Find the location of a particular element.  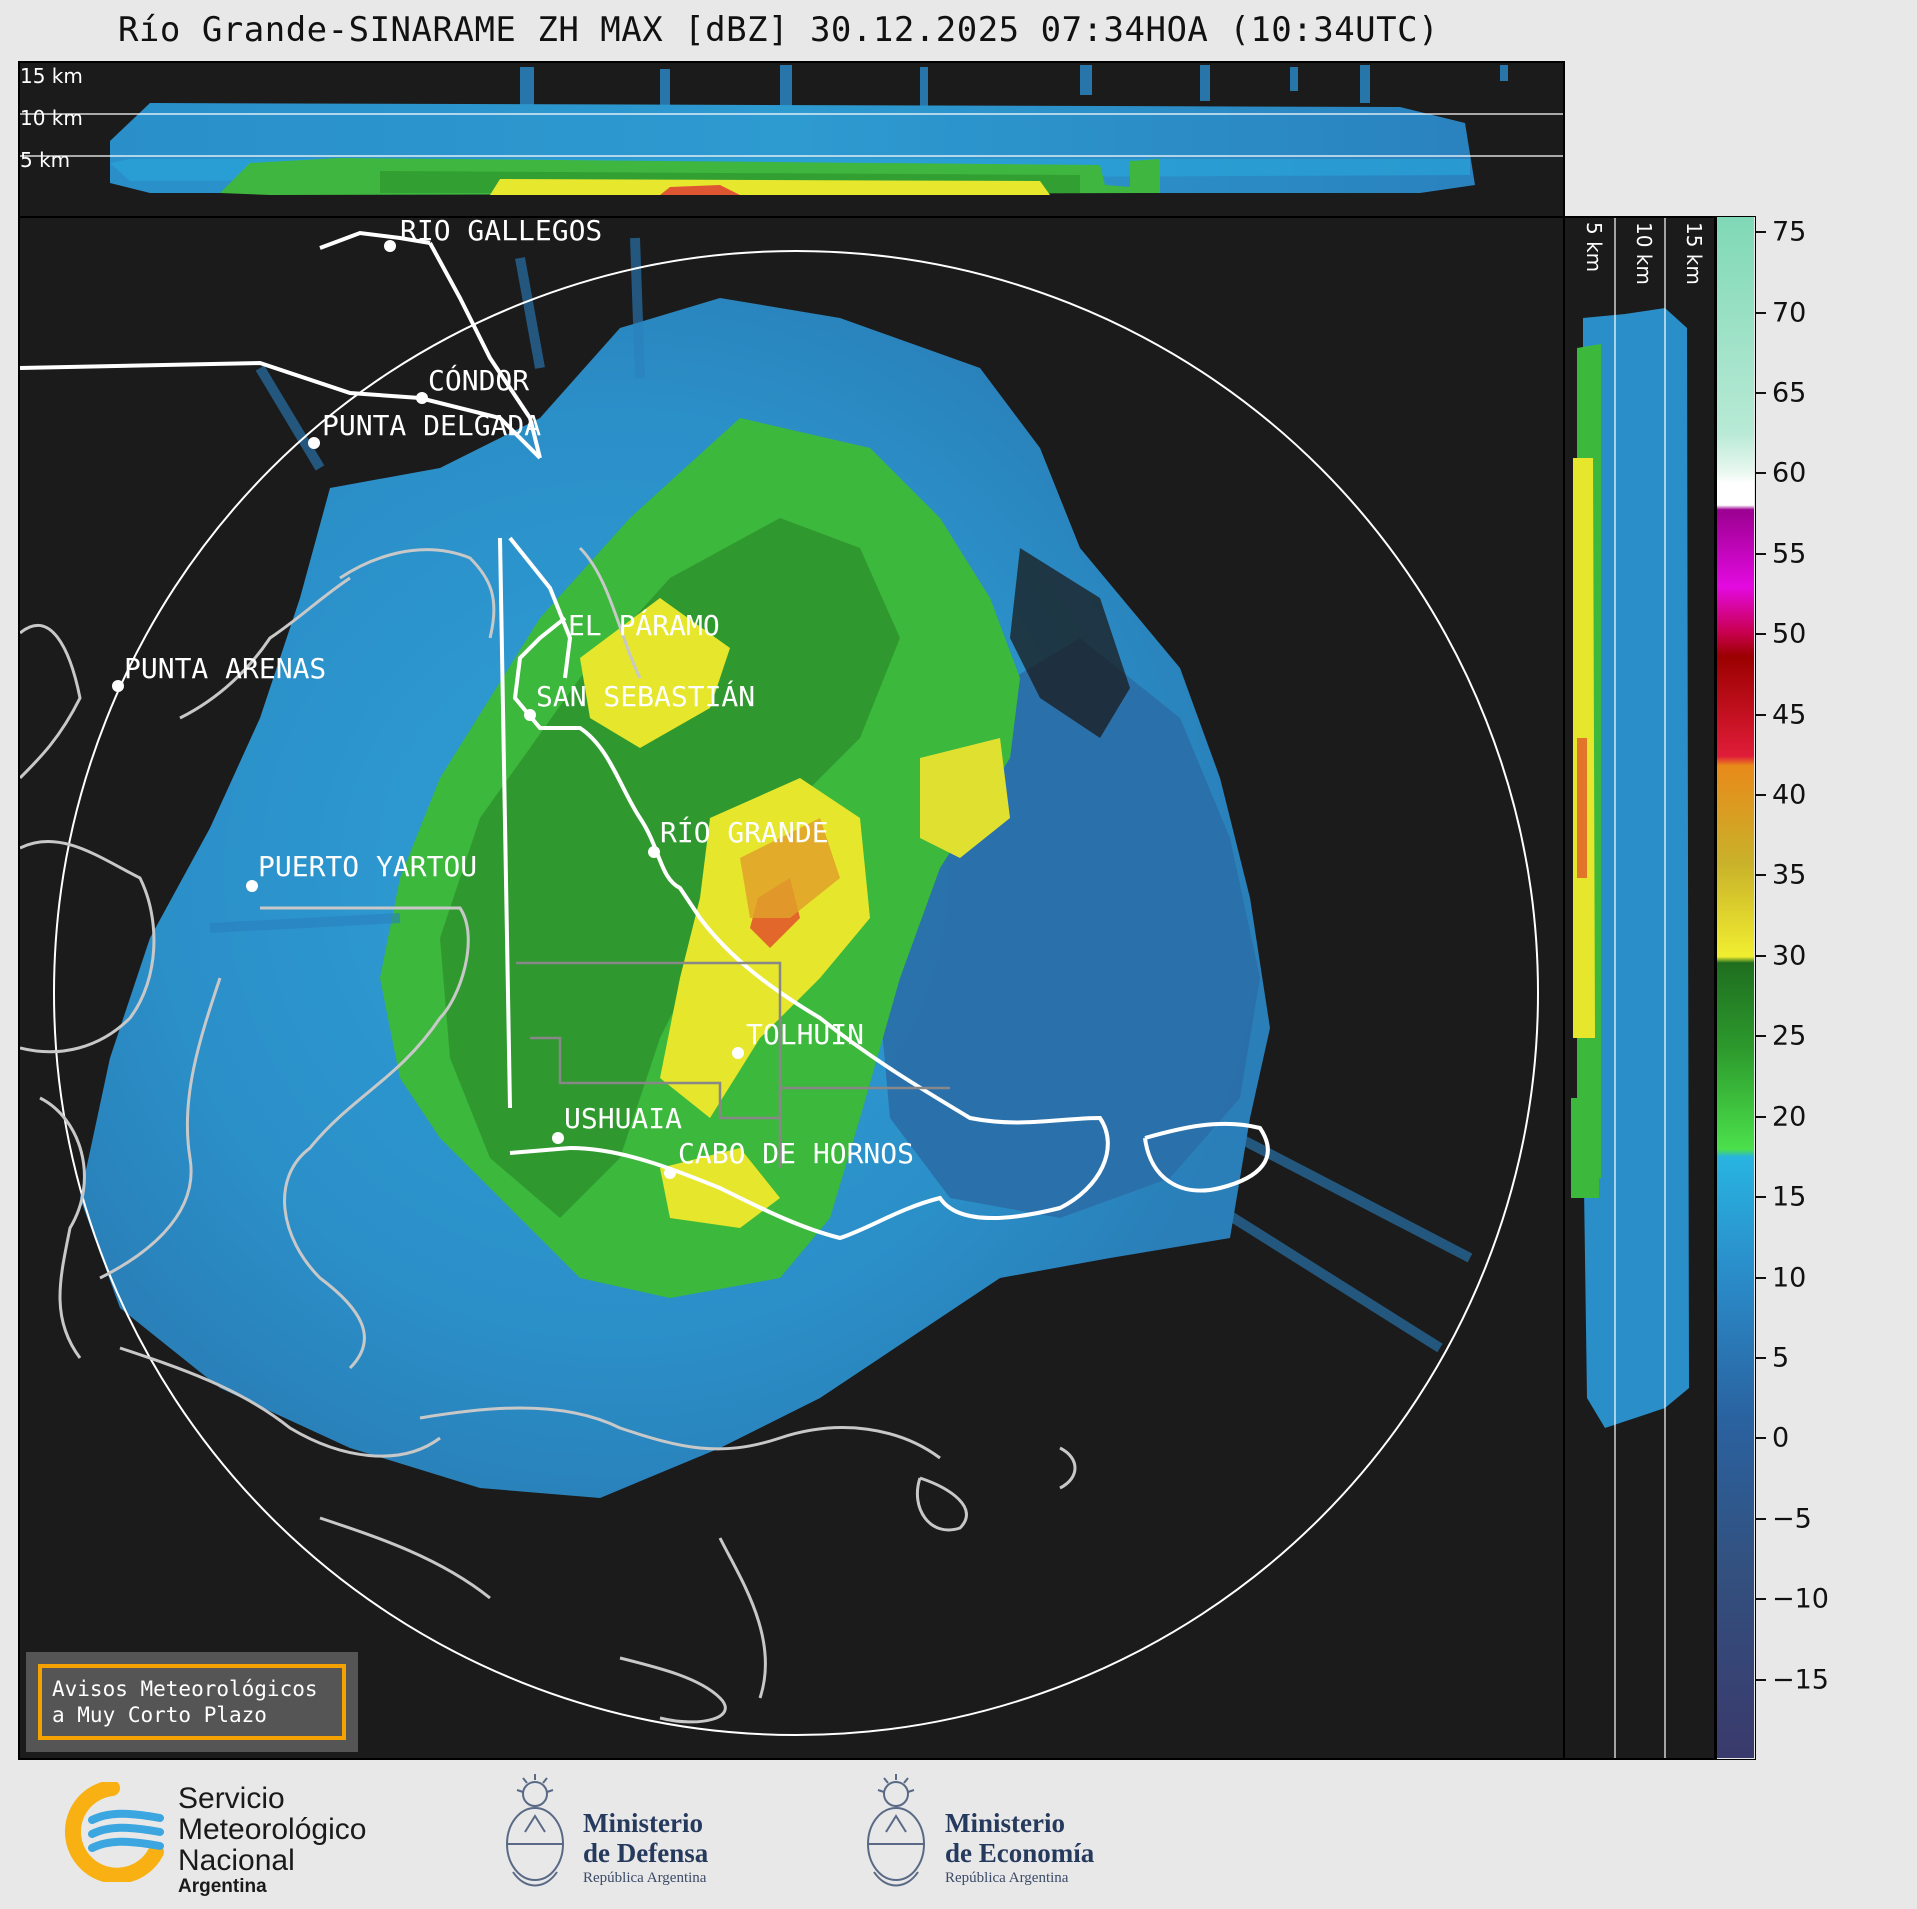

colorbar-tick-label: 35 is located at coordinates (1789, 875).